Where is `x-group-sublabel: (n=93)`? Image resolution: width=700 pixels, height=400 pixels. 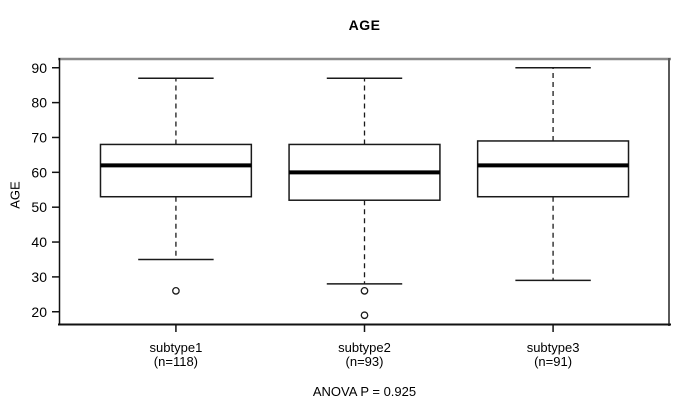 x-group-sublabel: (n=93) is located at coordinates (365, 361).